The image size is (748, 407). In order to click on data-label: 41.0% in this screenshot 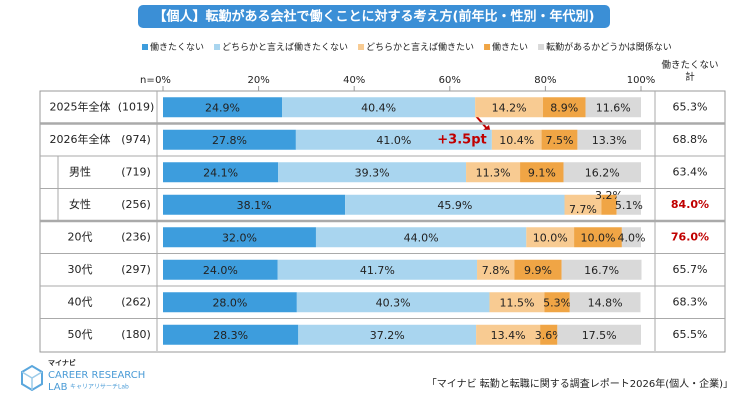, I will do `click(393, 140)`.